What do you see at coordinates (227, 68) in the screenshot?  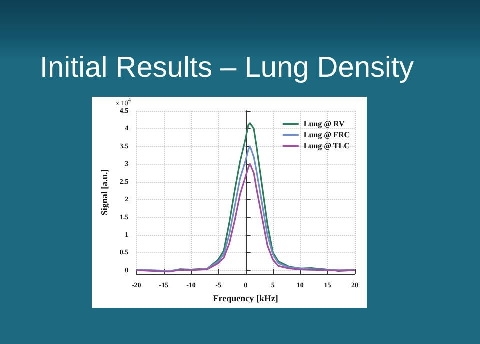 I see `chart-title: Initial Results – Lung Density` at bounding box center [227, 68].